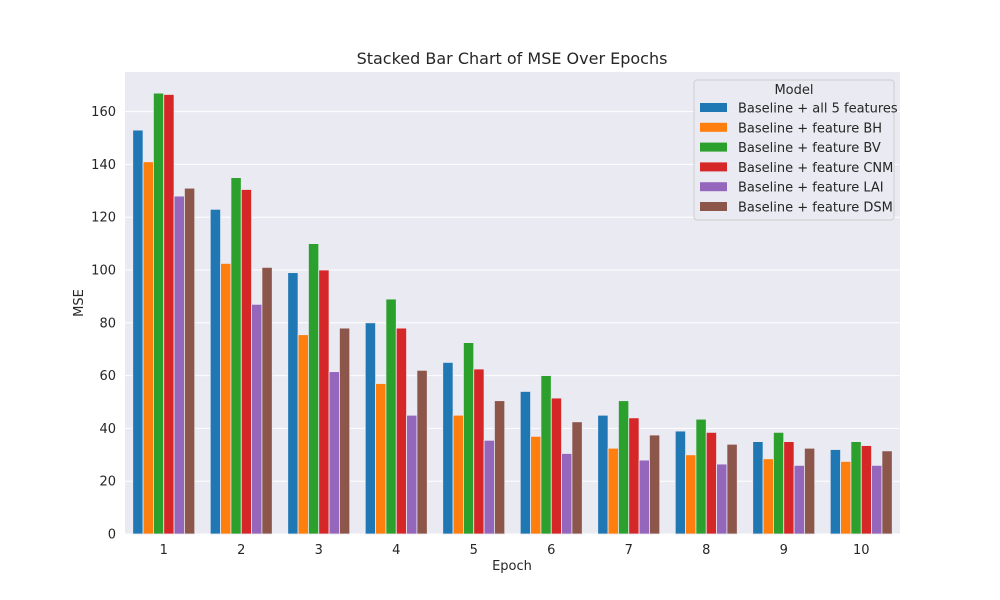 The width and height of the screenshot is (1000, 600). I want to click on chart-title: Stacked Bar Chart of MSE Over Epochs, so click(512, 58).